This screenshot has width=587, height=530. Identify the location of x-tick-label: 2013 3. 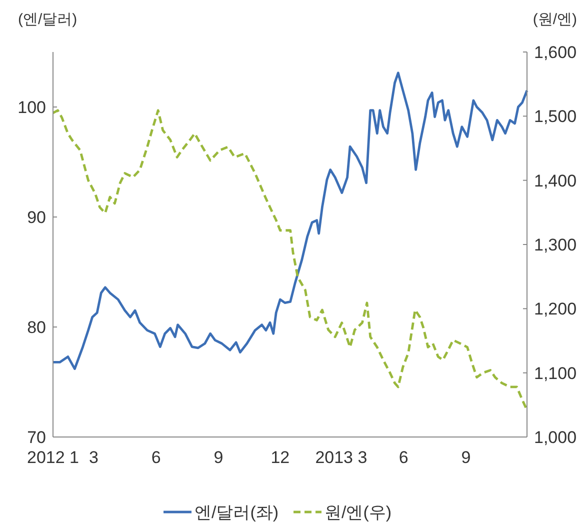
(341, 457).